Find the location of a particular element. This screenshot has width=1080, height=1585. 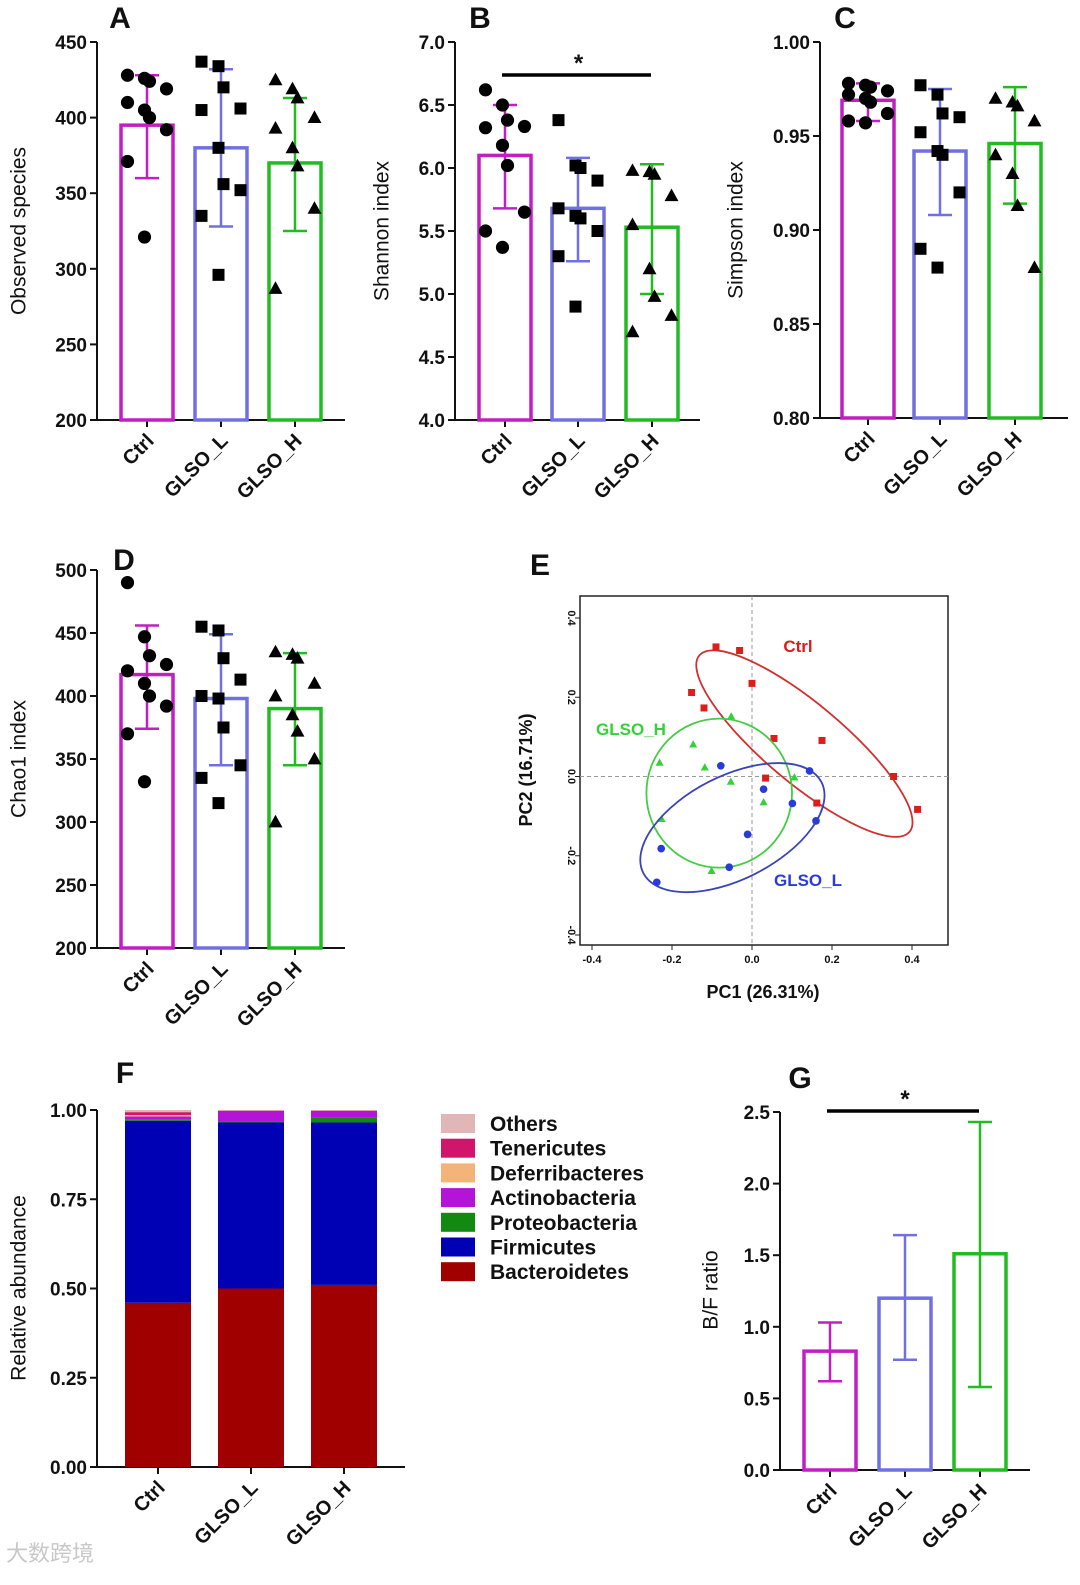

stack-segment-firmicutes is located at coordinates (251, 1205).